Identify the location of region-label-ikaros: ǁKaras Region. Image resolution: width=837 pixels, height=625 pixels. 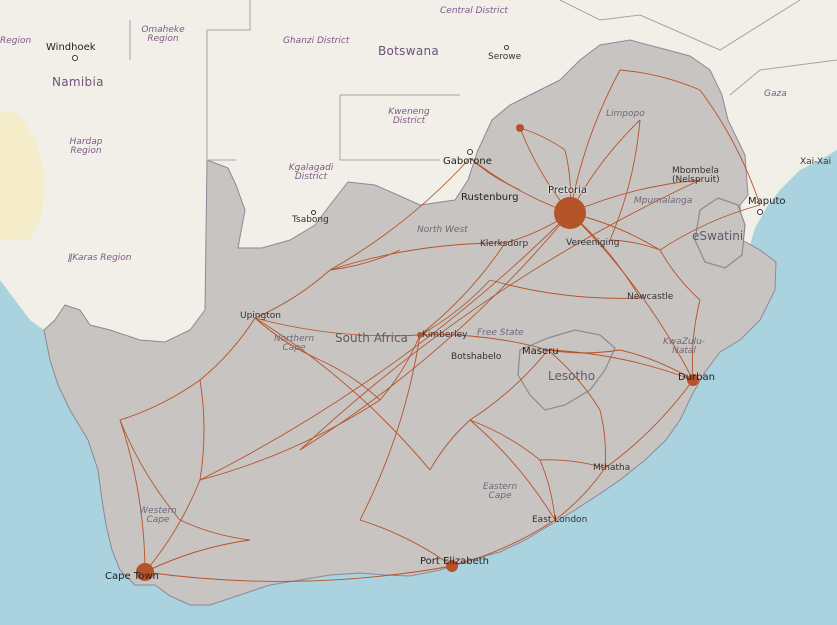
(100, 258).